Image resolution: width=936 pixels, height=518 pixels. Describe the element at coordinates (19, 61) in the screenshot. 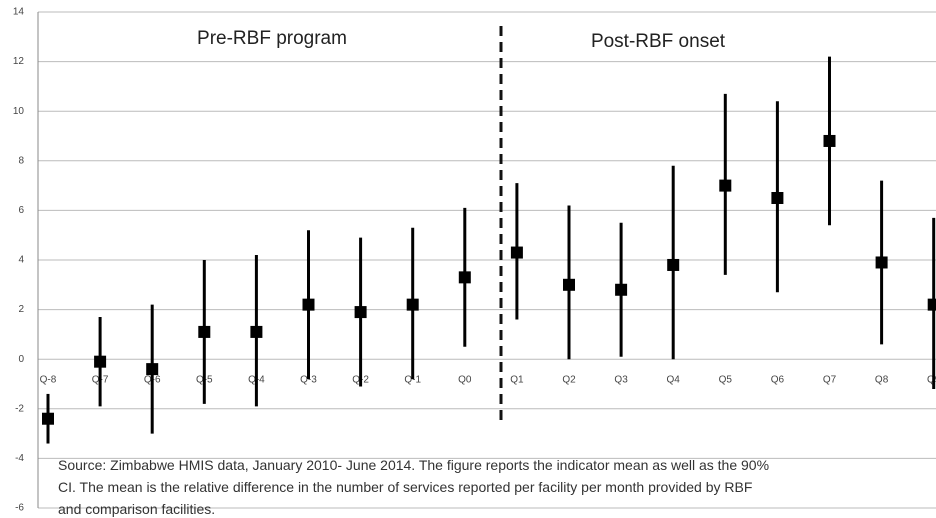

I see `y-tick-label: 12` at that location.